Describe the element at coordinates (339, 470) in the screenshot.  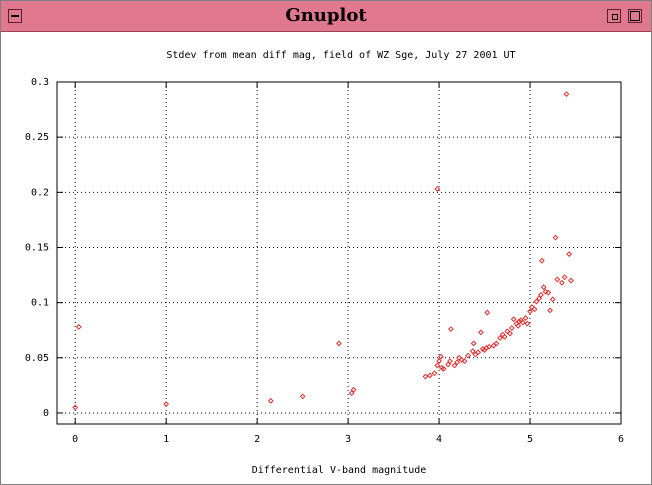
I see `x-axis-label: Differential V-band magnitude` at that location.